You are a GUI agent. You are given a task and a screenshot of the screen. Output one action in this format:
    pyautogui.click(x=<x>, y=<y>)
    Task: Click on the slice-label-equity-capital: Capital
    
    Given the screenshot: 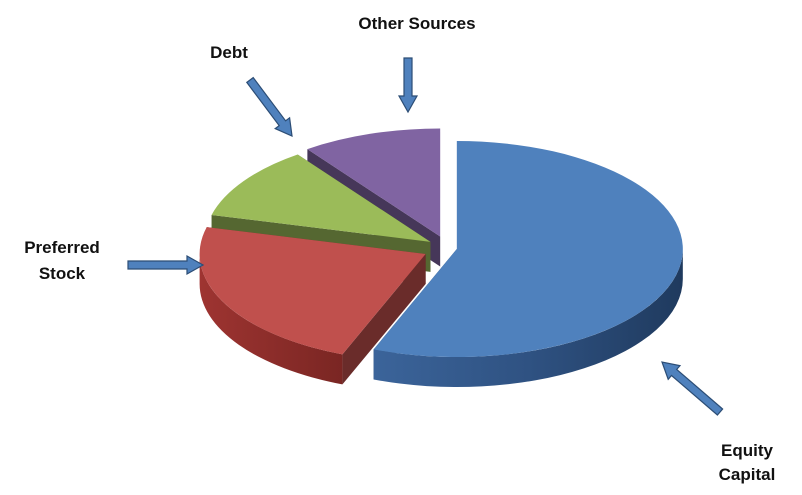 What is the action you would take?
    pyautogui.click(x=747, y=474)
    